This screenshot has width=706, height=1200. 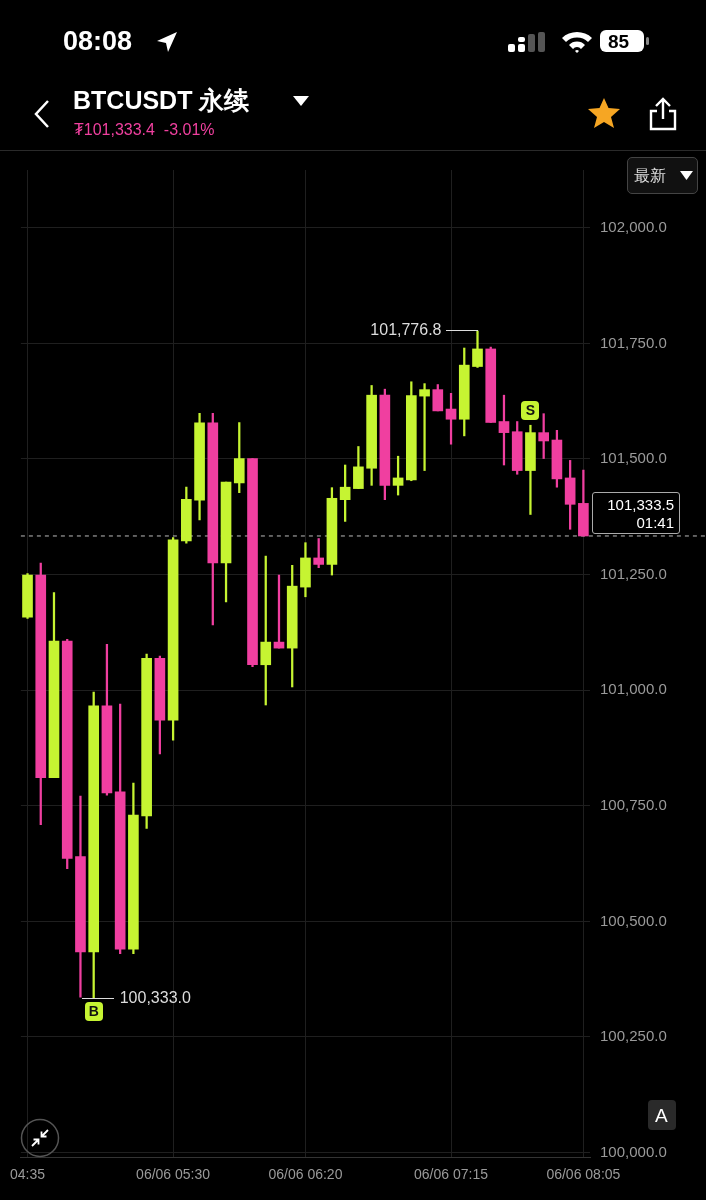 I want to click on y-tick-label: 101,500.0, so click(x=633, y=458).